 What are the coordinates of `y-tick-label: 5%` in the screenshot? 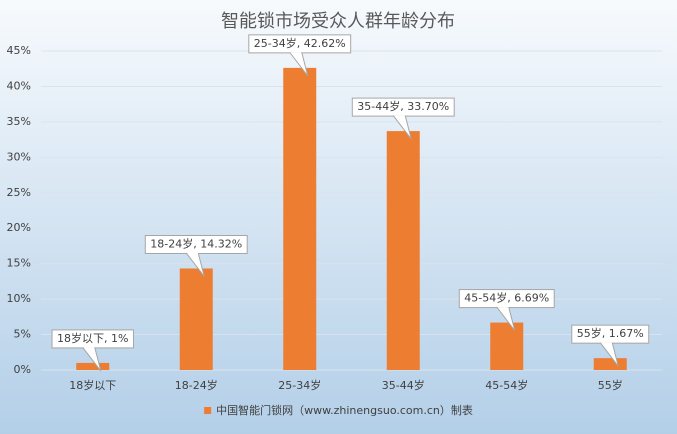 It's located at (22, 334).